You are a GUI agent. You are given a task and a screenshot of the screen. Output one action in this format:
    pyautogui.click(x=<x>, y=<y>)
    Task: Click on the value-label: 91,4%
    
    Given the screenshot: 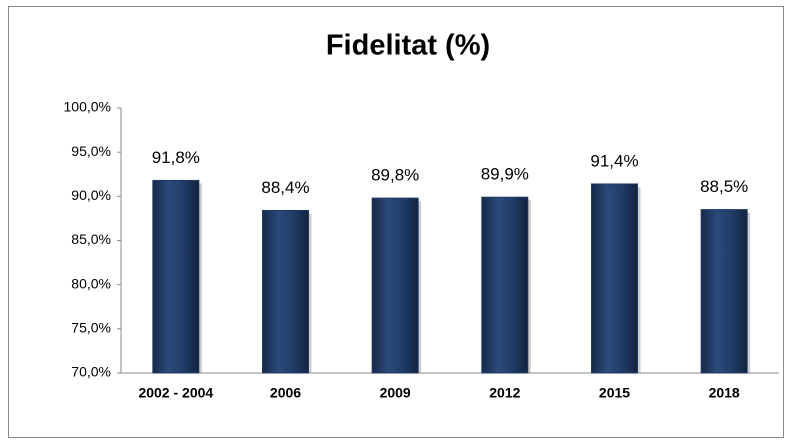 What is the action you would take?
    pyautogui.click(x=614, y=160)
    